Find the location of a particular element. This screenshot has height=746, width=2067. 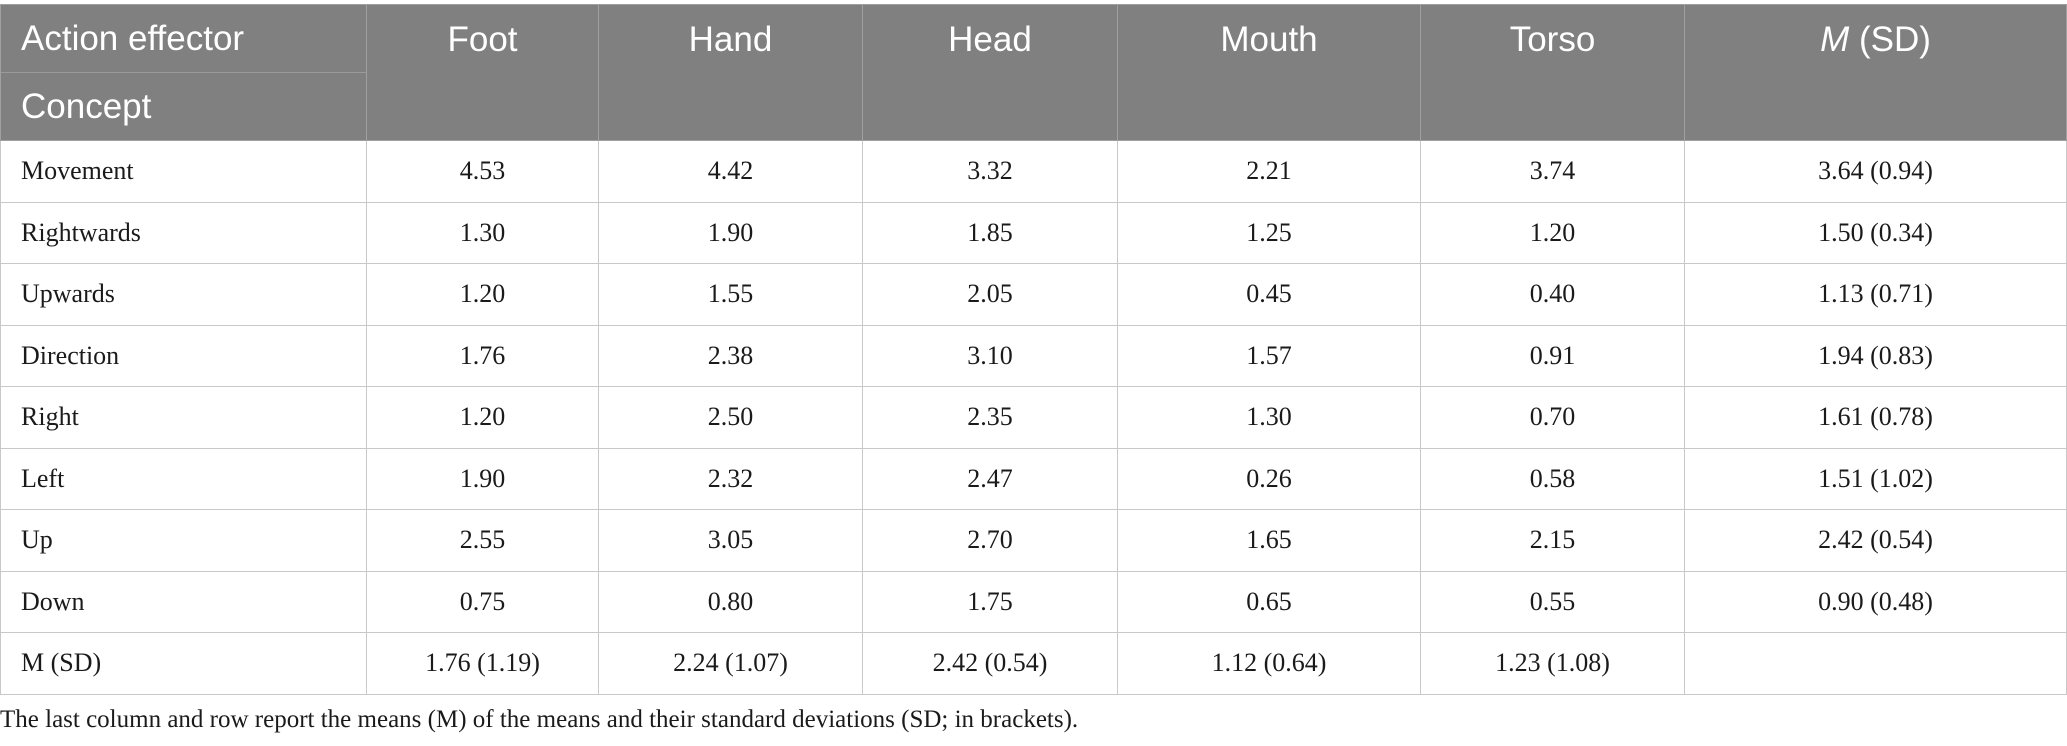

table-cell: 0.58 is located at coordinates (1552, 478).